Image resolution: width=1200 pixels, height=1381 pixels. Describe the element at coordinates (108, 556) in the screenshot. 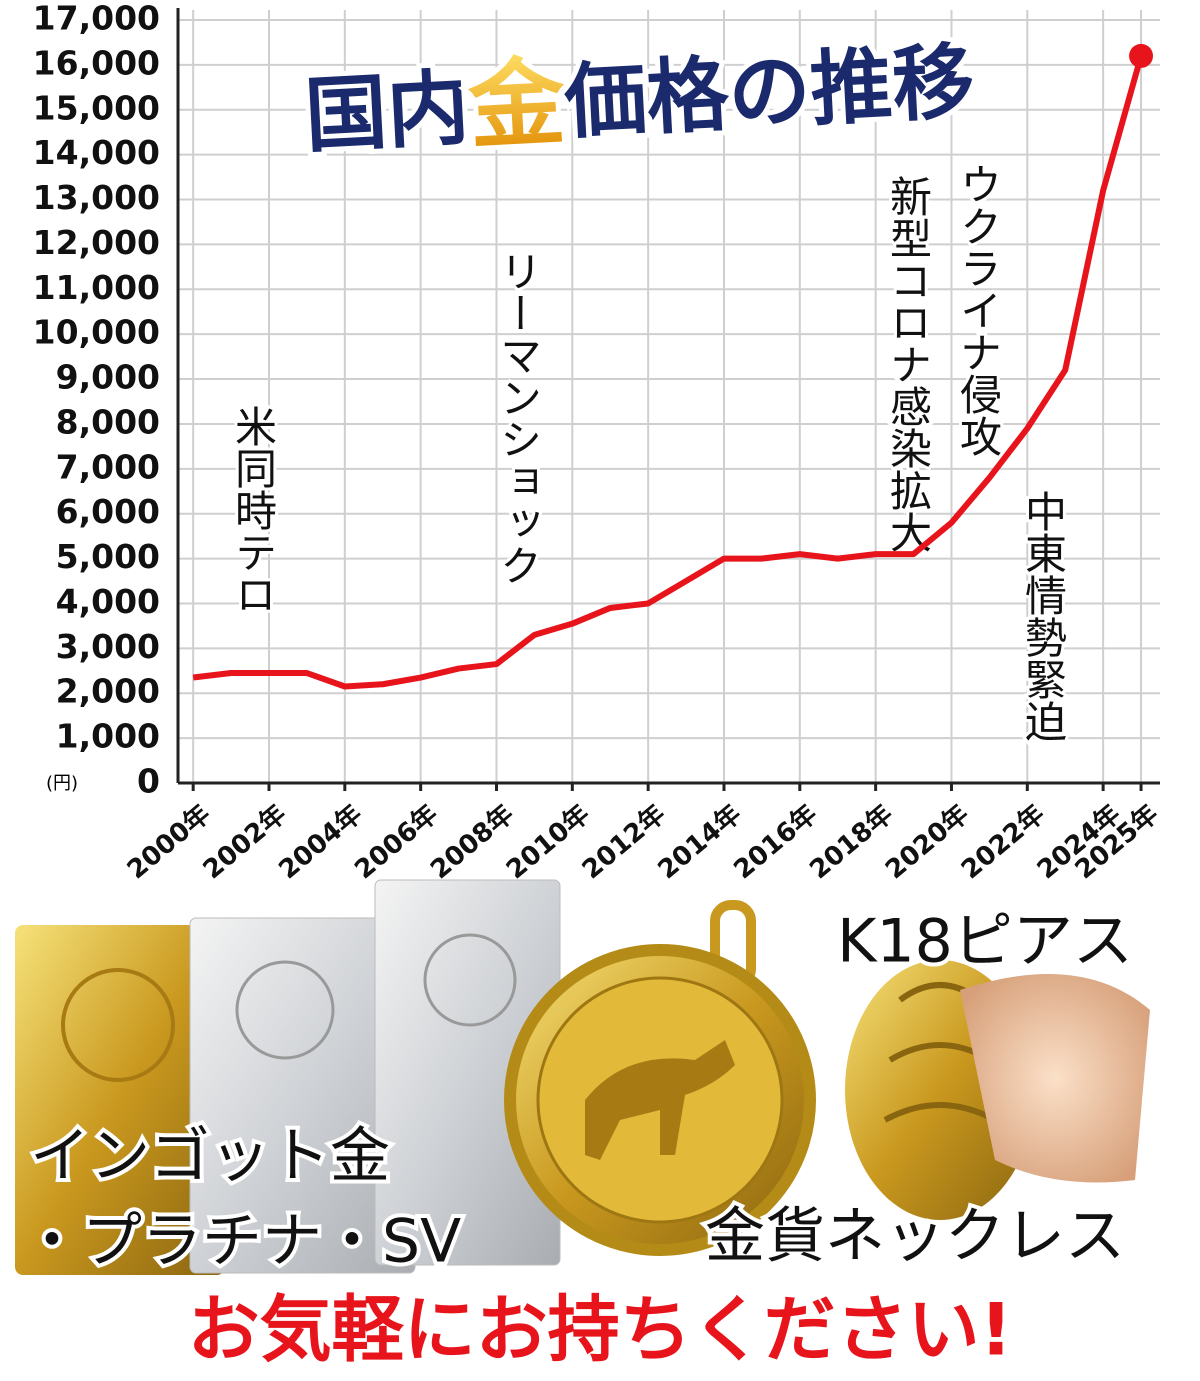

I see `y-tick-label: 5,000` at that location.